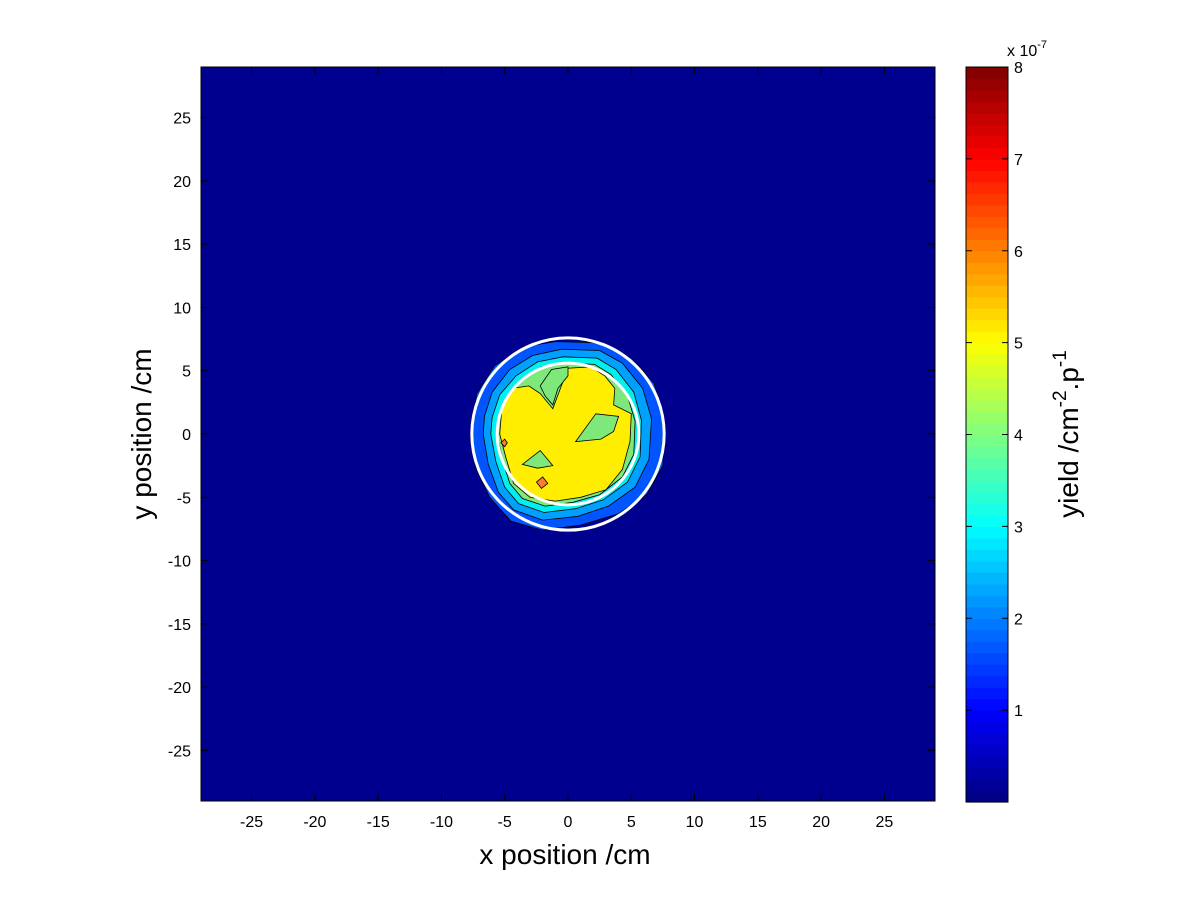  Describe the element at coordinates (821, 822) in the screenshot. I see `x-tick-label: 20` at that location.